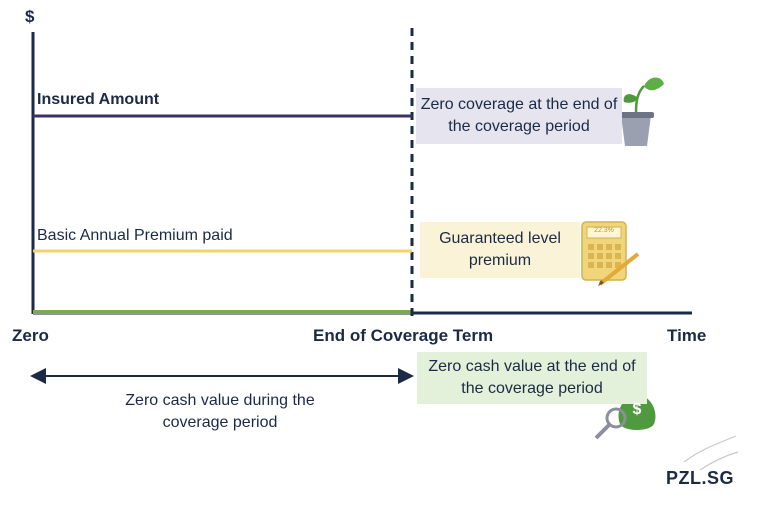 Image resolution: width=770 pixels, height=505 pixels. What do you see at coordinates (98, 99) in the screenshot?
I see `insured-amount-label: Insured Amount` at bounding box center [98, 99].